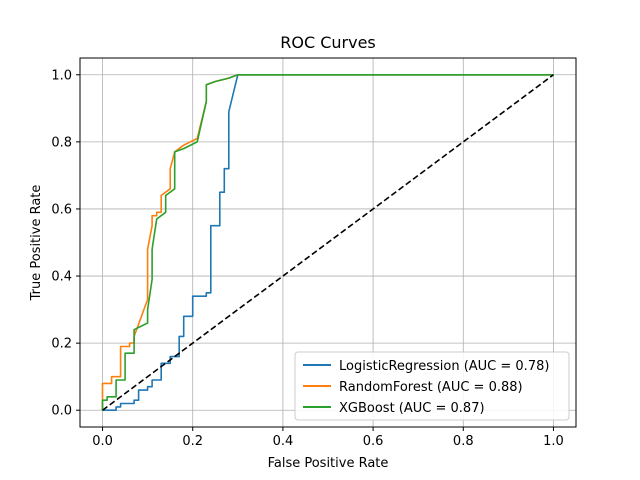 This screenshot has width=640, height=480. What do you see at coordinates (61, 142) in the screenshot?
I see `y-tick-label: 0.8` at bounding box center [61, 142].